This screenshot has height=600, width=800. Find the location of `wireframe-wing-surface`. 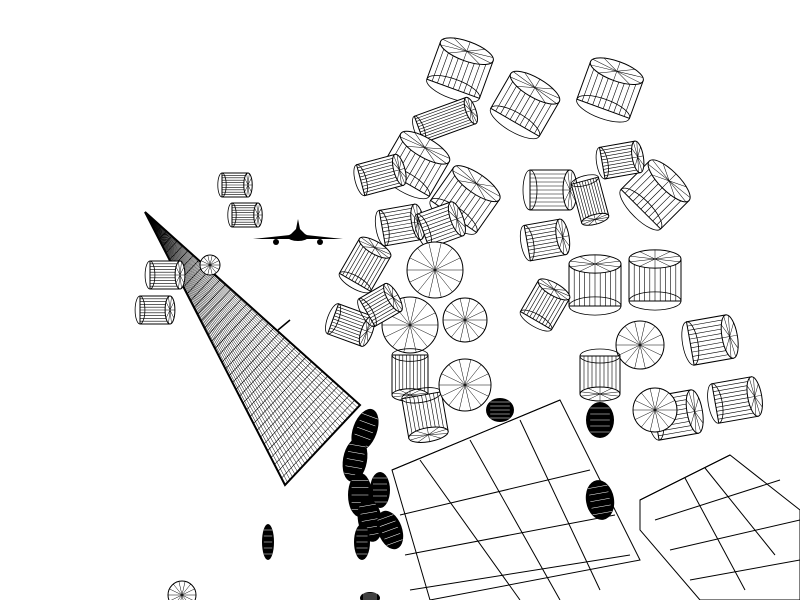

wireframe-wing-surface is located at coordinates (253, 349).